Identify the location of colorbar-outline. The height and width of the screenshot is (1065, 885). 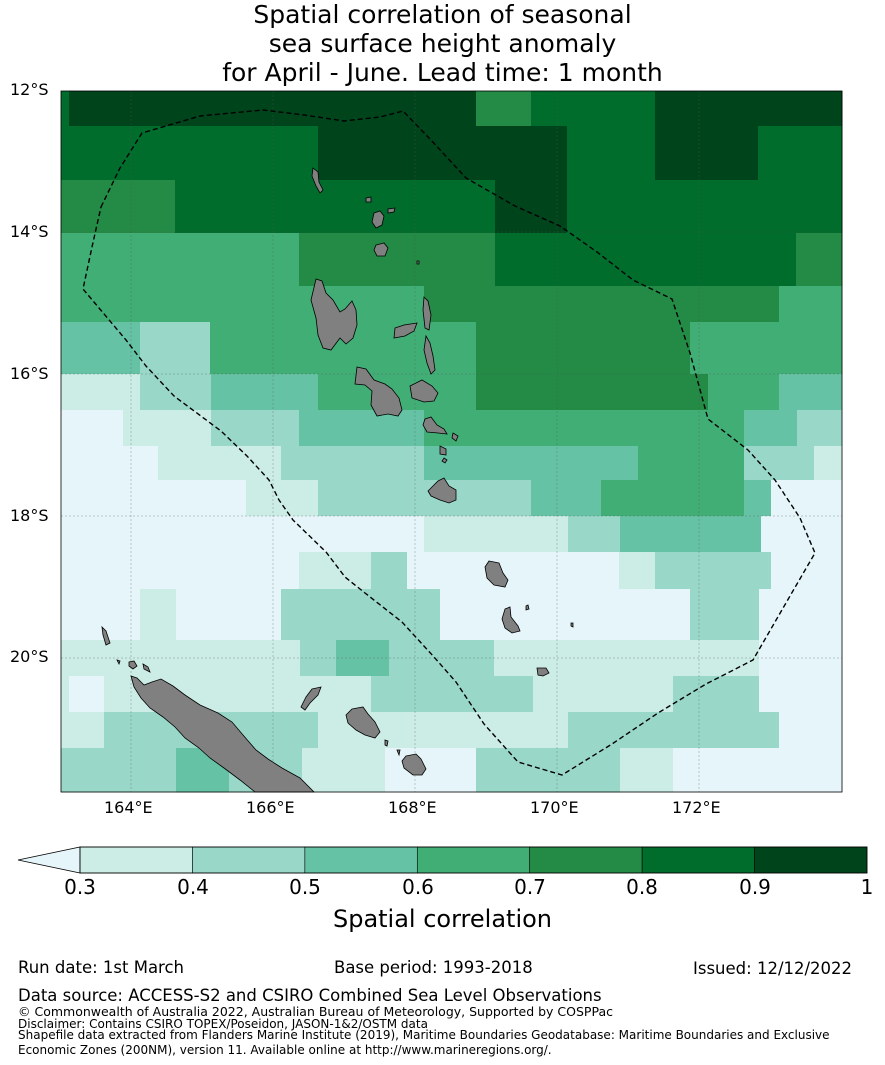
(473, 860).